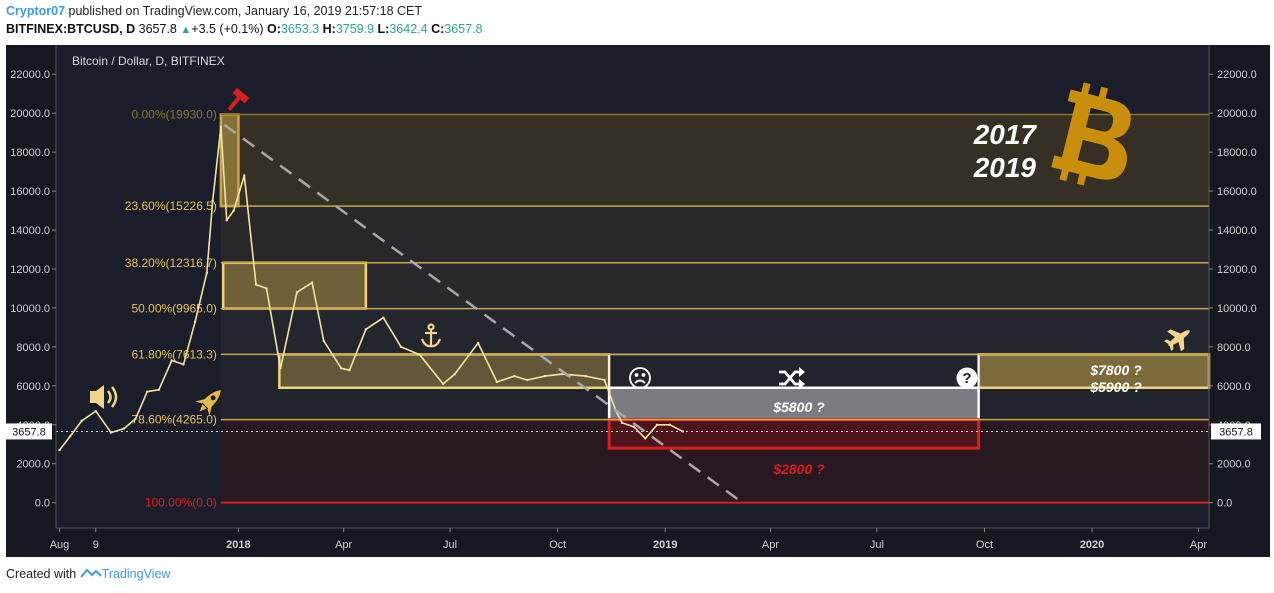 This screenshot has width=1274, height=593. Describe the element at coordinates (1005, 134) in the screenshot. I see `years-label-2017: 2017` at that location.